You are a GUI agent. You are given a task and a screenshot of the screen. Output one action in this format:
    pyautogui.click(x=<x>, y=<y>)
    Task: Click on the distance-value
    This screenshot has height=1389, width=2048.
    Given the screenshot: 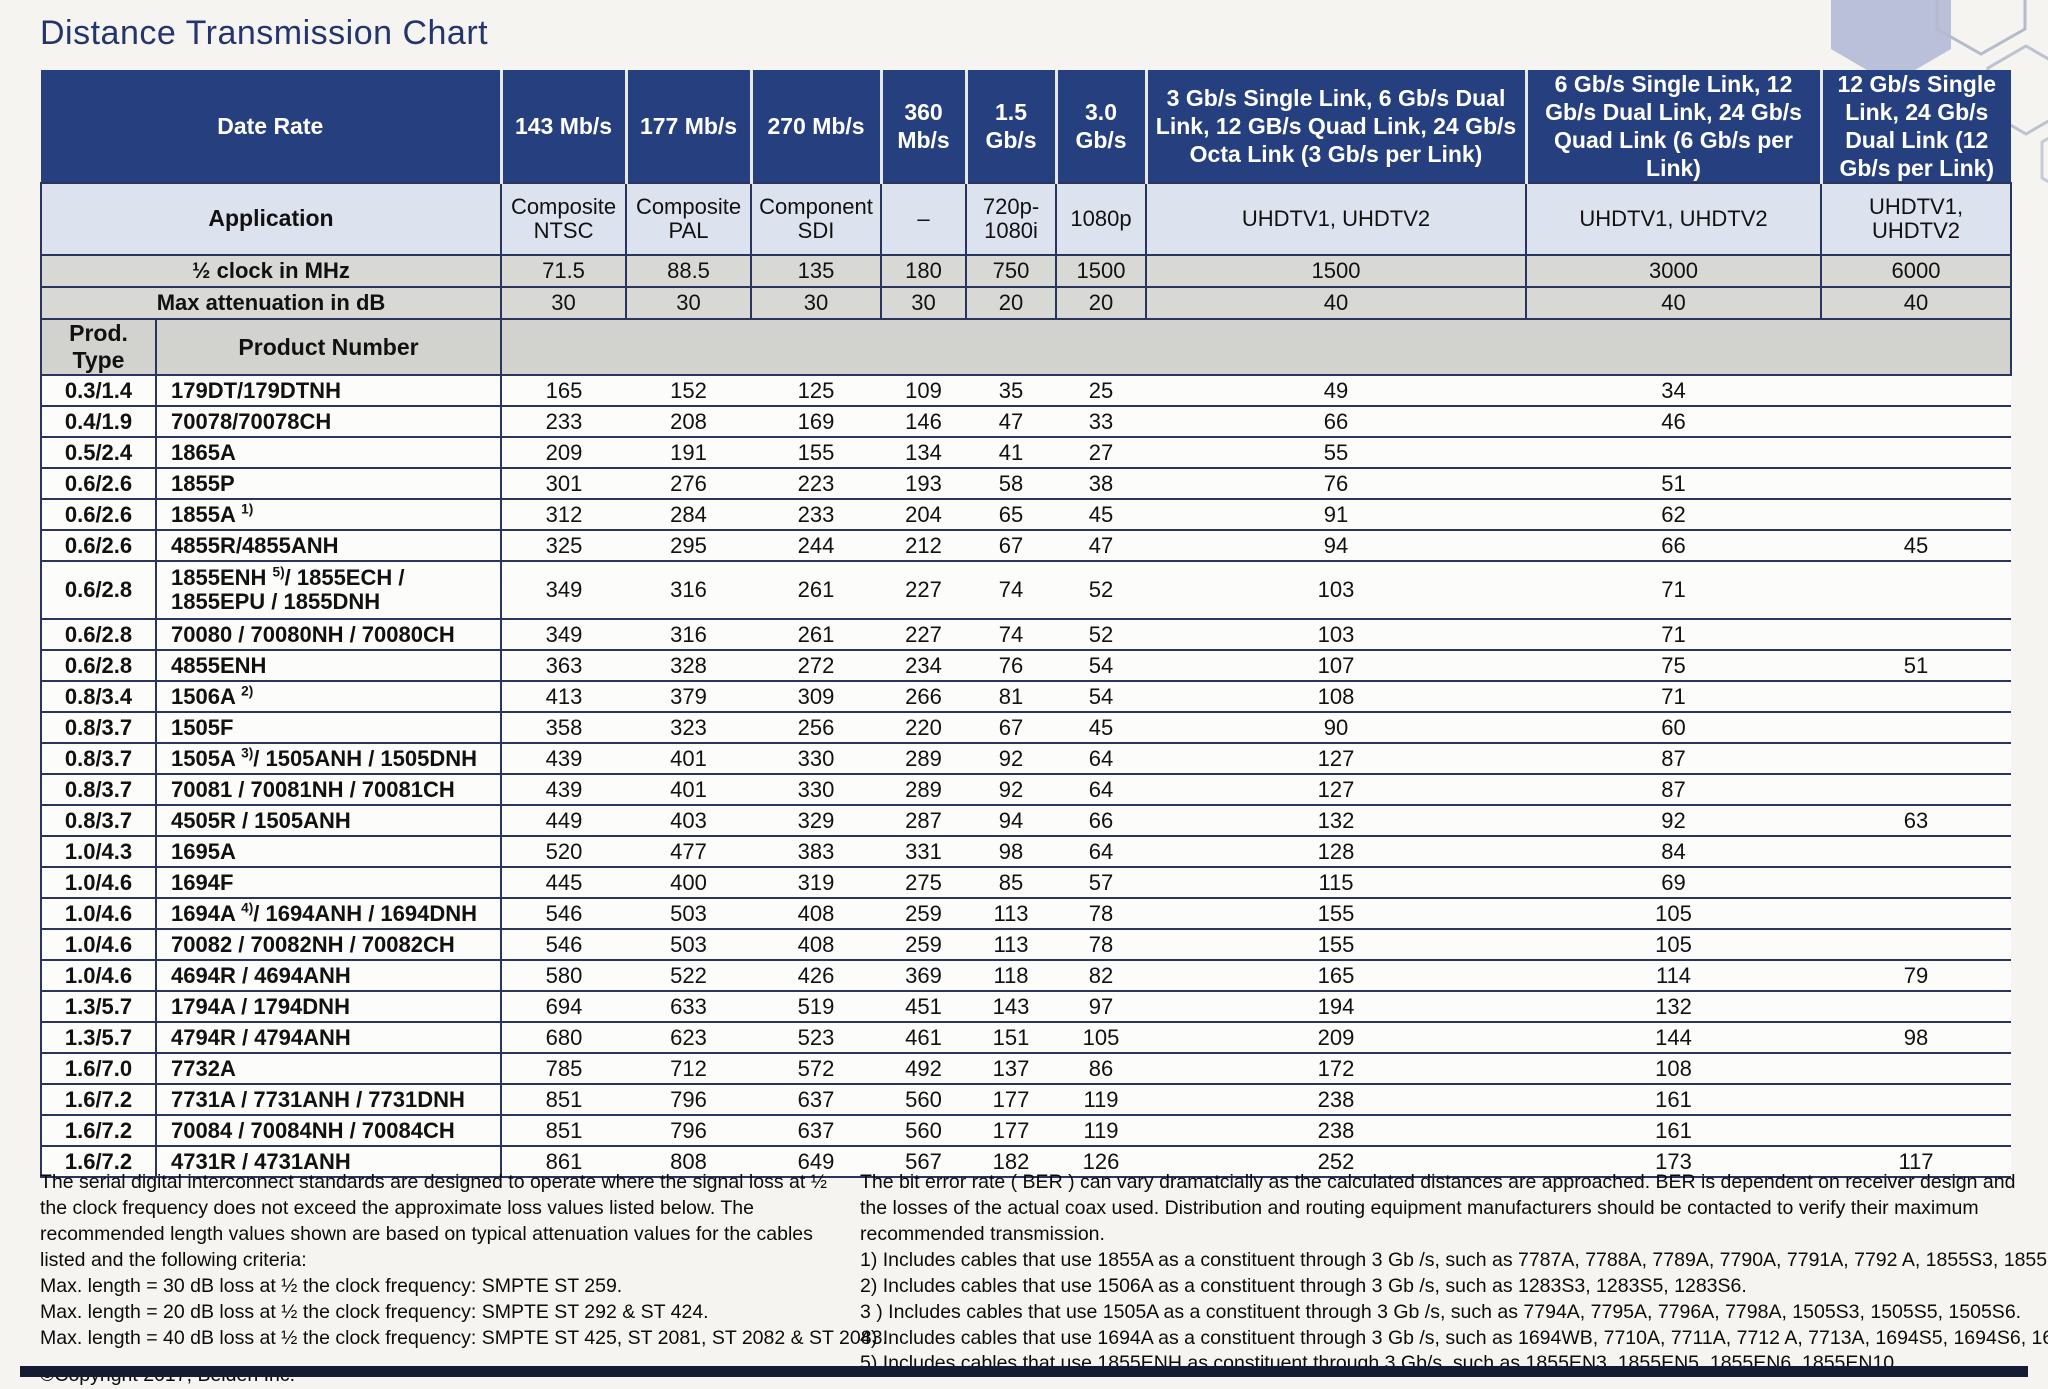 What is the action you would take?
    pyautogui.click(x=1916, y=591)
    